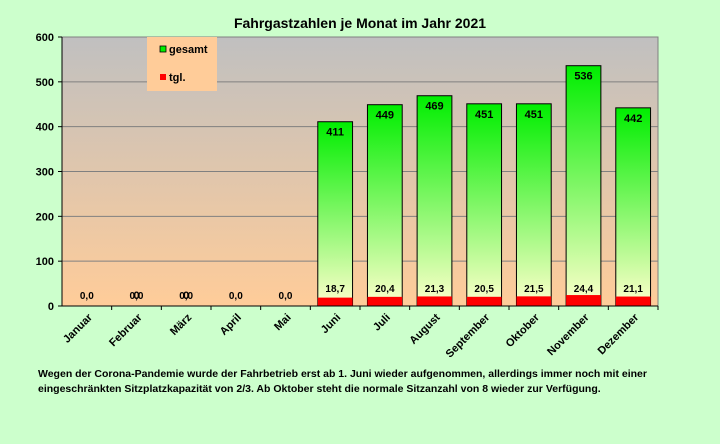 This screenshot has width=720, height=444. I want to click on x-tick-label: März, so click(181, 324).